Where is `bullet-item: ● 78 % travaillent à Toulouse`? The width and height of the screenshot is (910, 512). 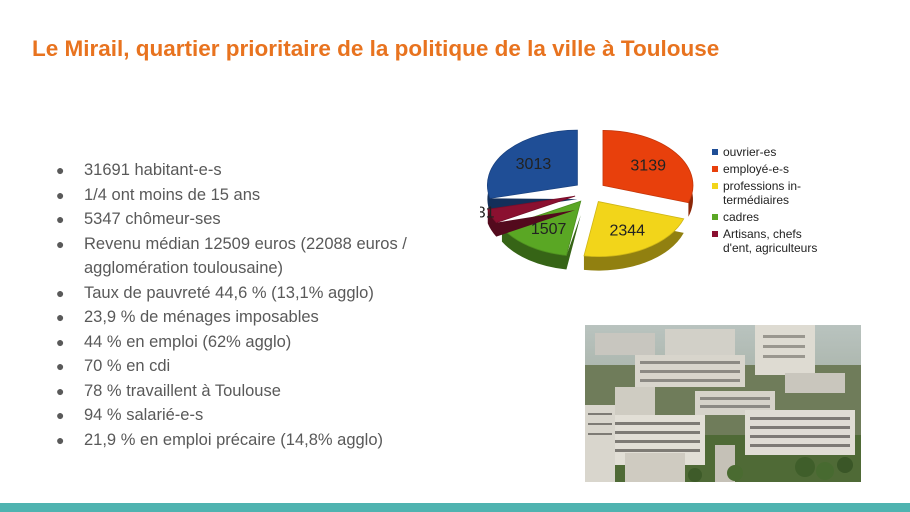
bullet-item: ● 78 % travaillent à Toulouse is located at coordinates (262, 391).